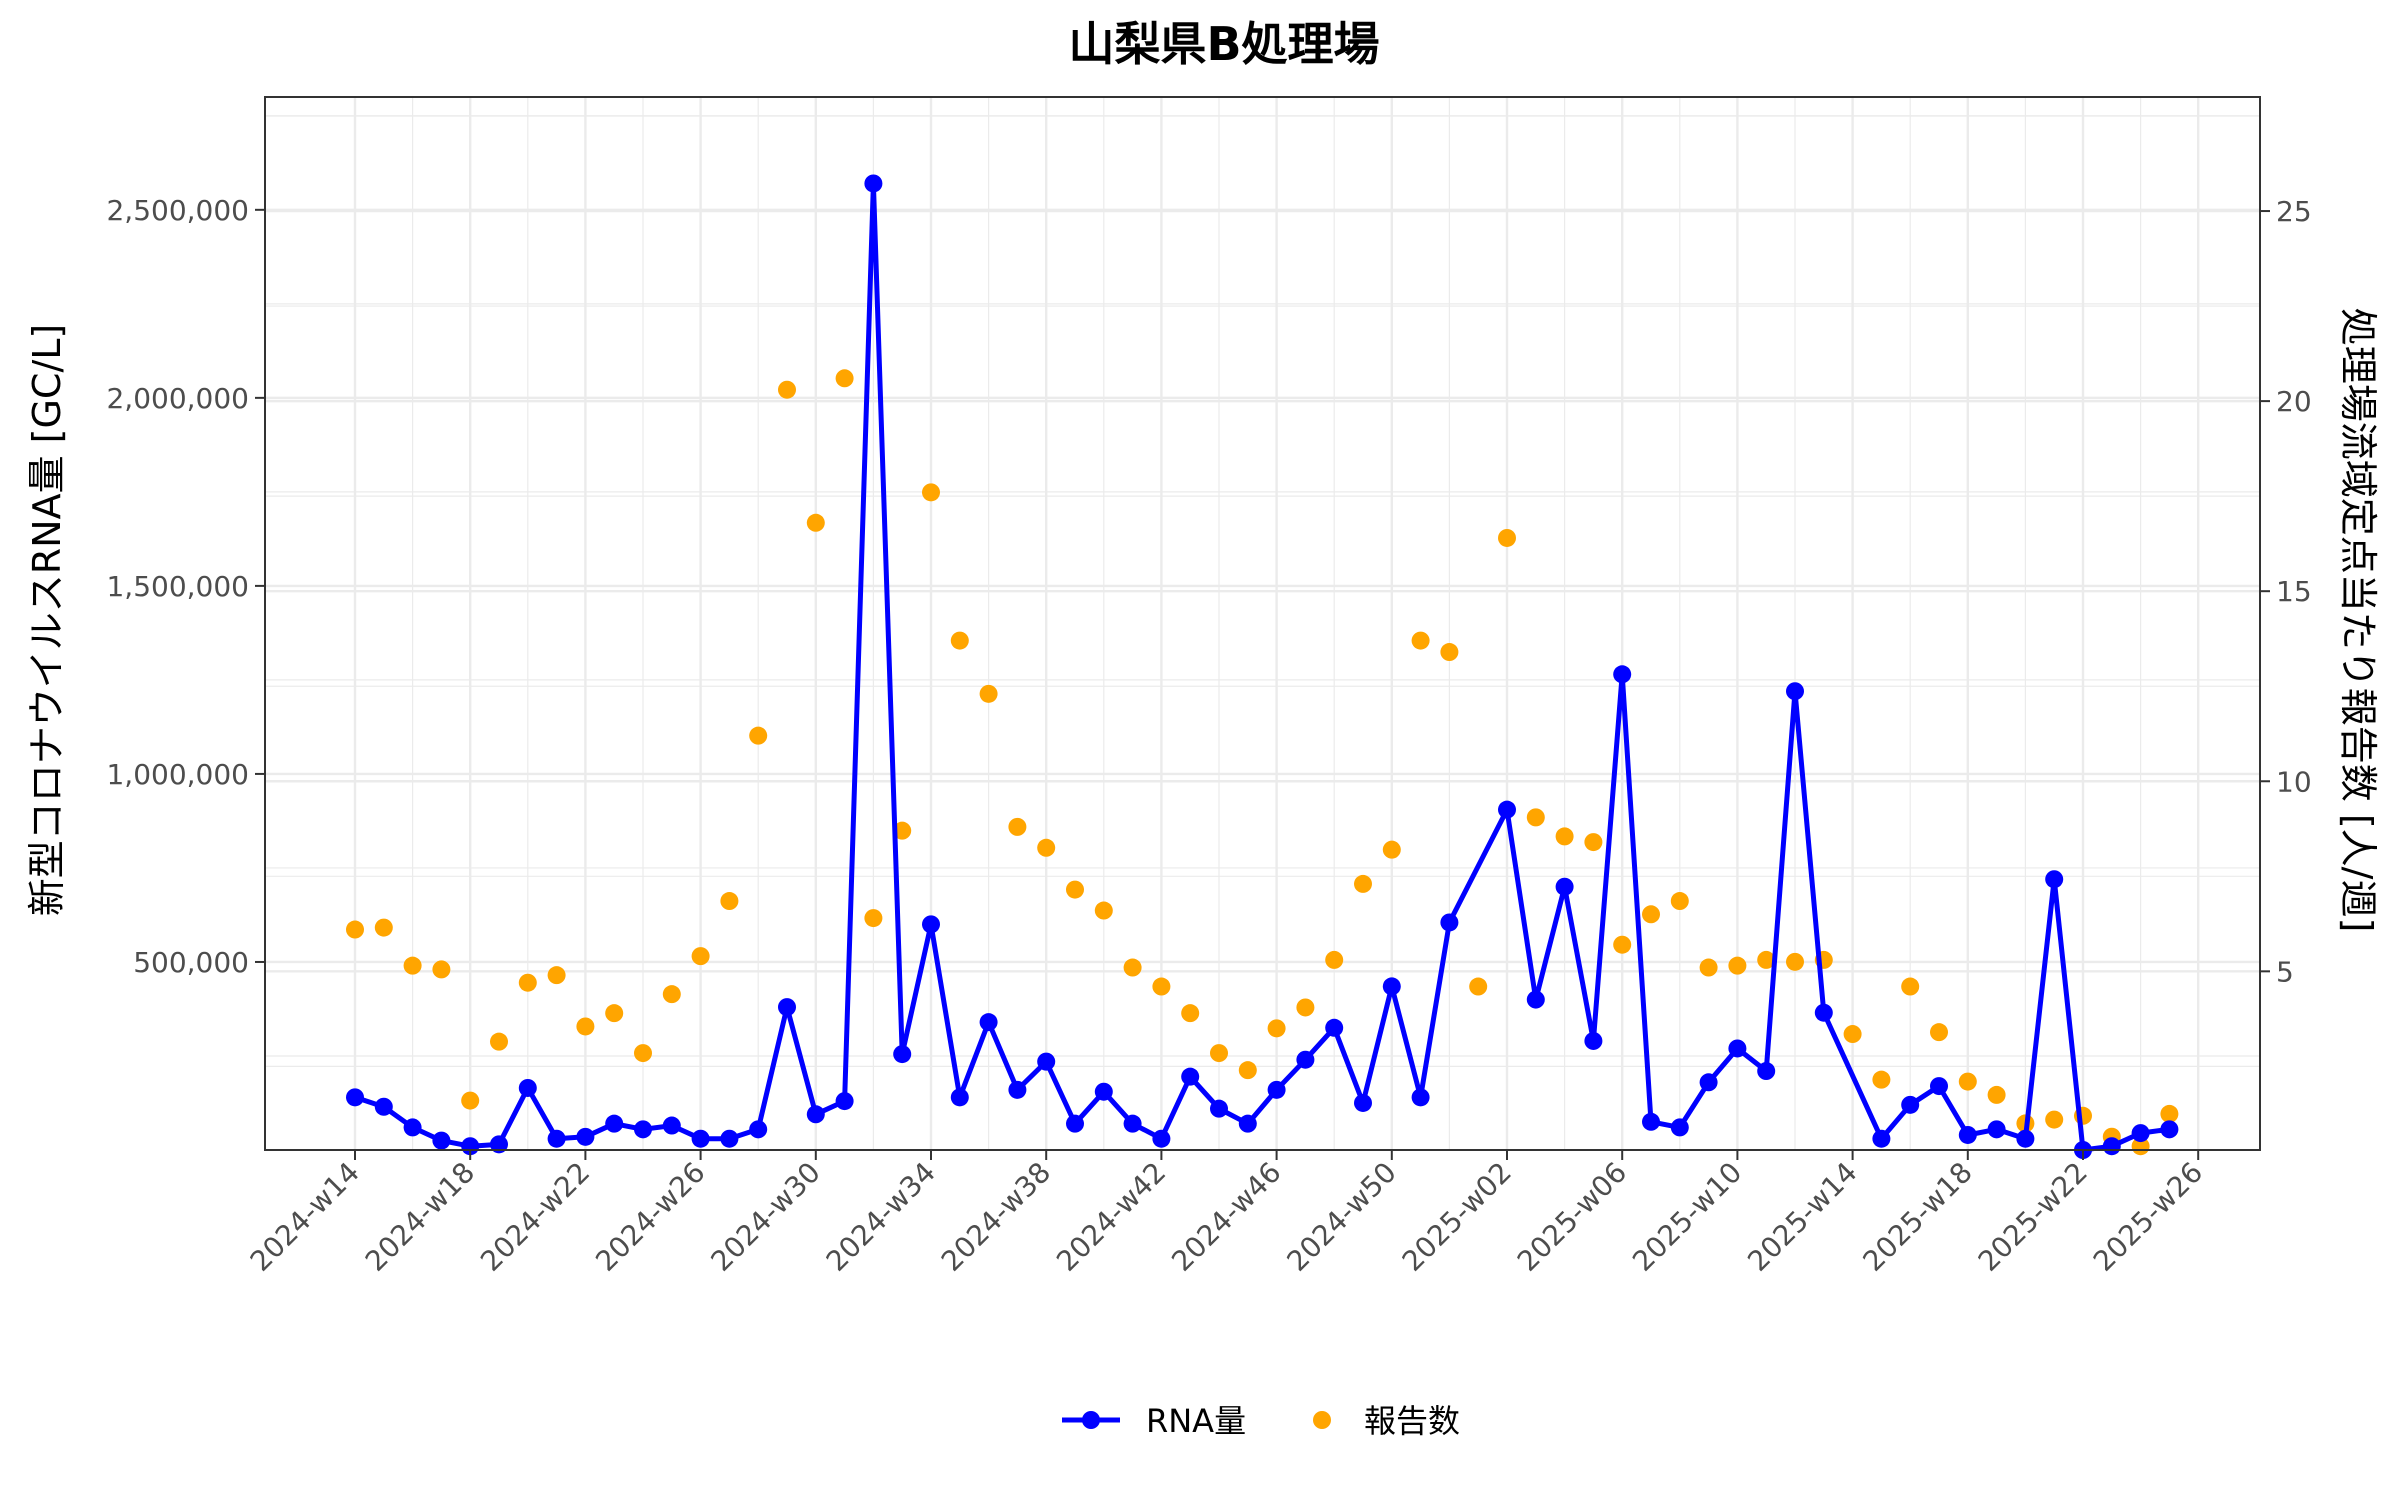 This screenshot has width=2400, height=1500. Describe the element at coordinates (177, 210) in the screenshot. I see `y-tick-label: 2,500,000` at that location.